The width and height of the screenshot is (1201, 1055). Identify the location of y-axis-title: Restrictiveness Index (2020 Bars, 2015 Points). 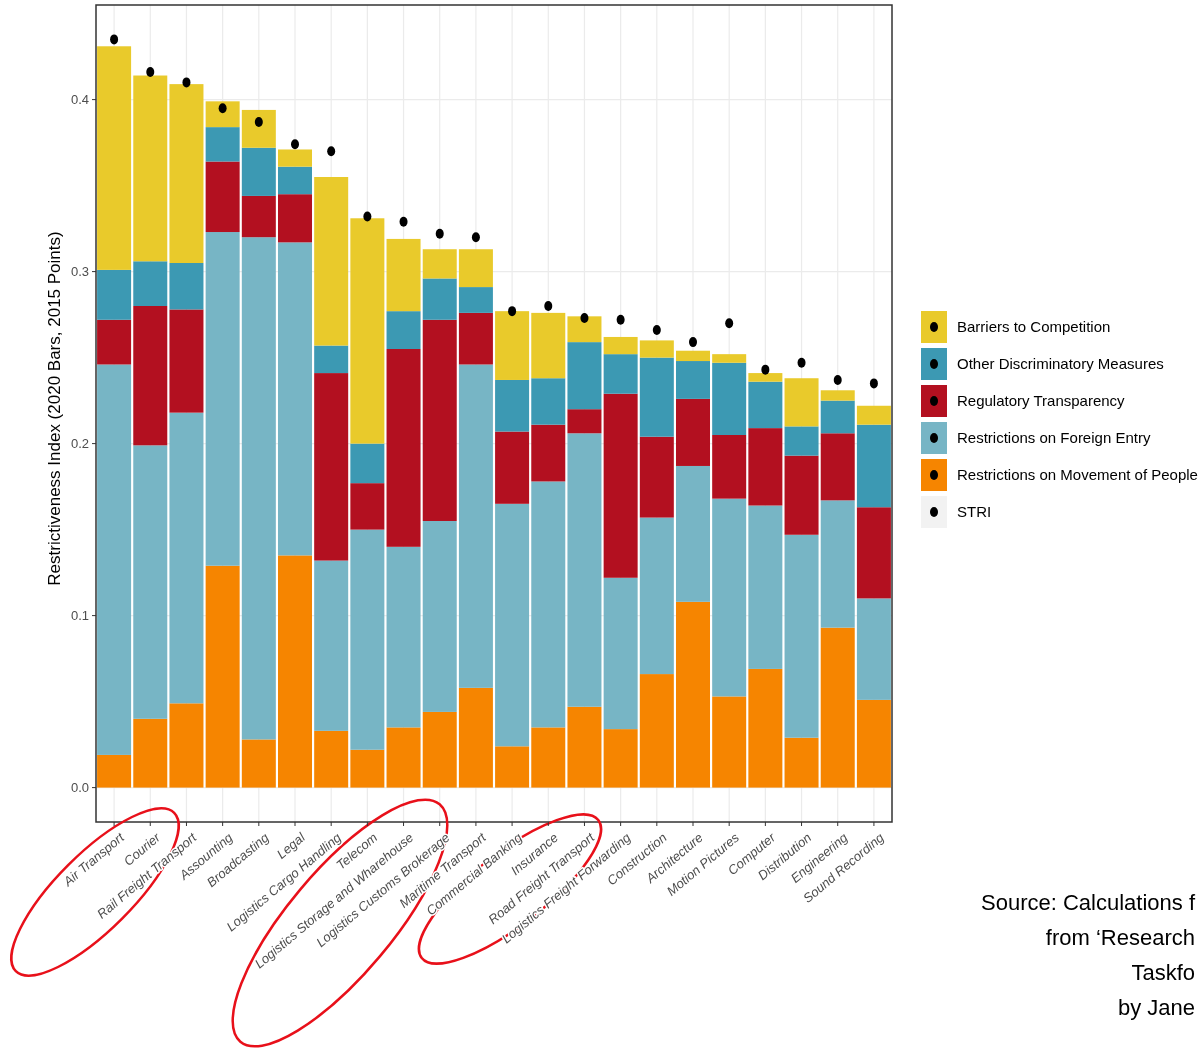
(54, 408).